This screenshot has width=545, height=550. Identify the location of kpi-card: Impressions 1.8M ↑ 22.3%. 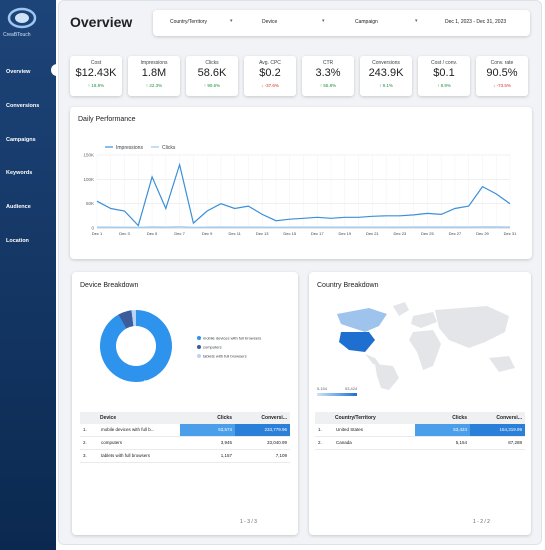
(154, 76).